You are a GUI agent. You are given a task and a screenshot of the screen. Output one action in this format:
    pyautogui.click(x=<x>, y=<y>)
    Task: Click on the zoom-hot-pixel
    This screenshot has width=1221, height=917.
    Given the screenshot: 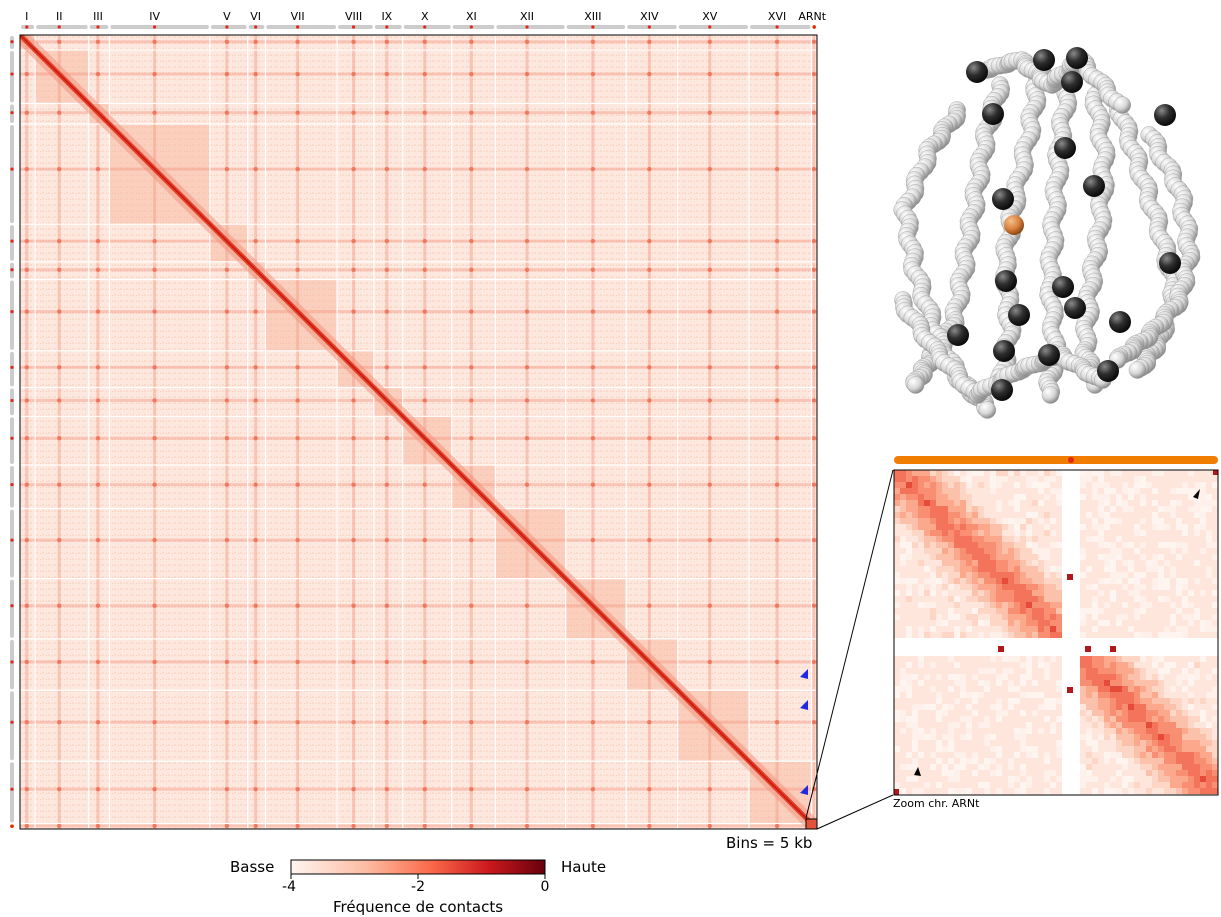 What is the action you would take?
    pyautogui.click(x=1001, y=649)
    